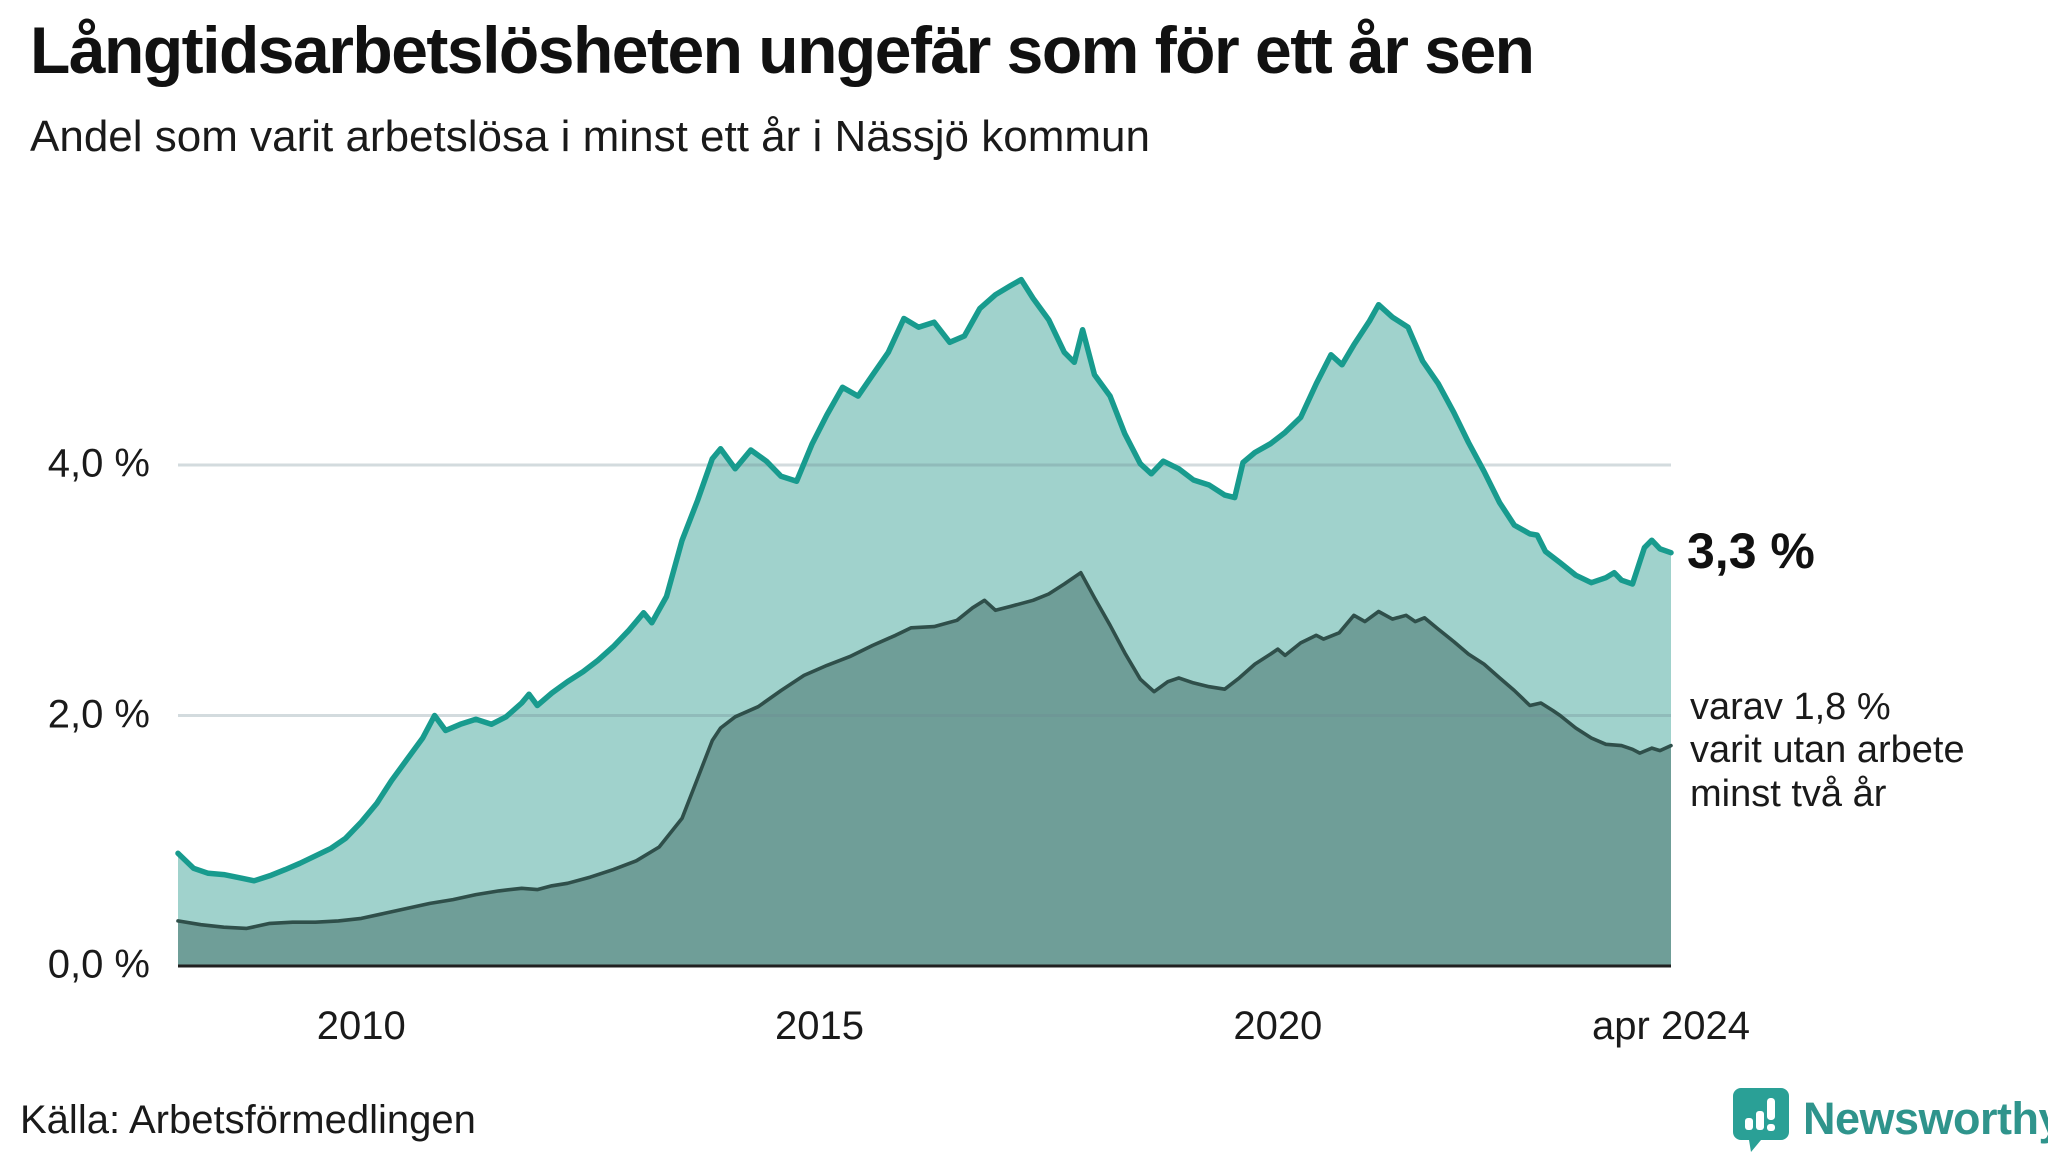 The image size is (2048, 1157). I want to click on x-tick-label-2010: 2010, so click(361, 1026).